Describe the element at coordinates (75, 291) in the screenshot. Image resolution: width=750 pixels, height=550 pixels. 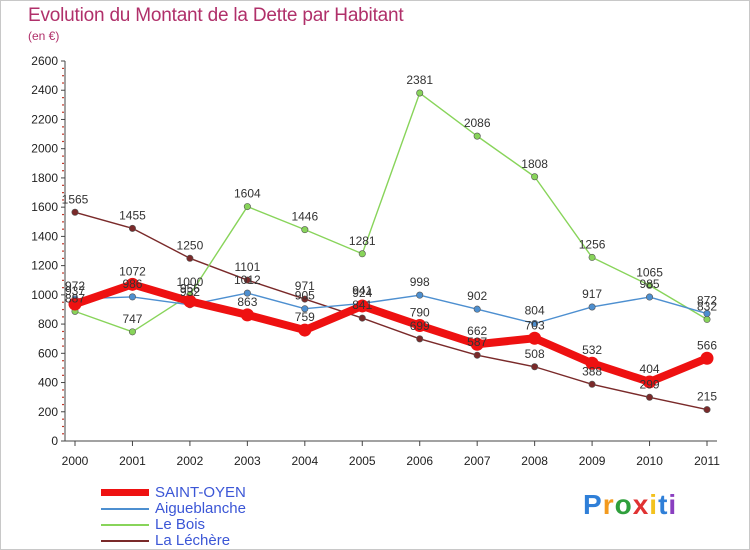
I see `data-label: 937` at that location.